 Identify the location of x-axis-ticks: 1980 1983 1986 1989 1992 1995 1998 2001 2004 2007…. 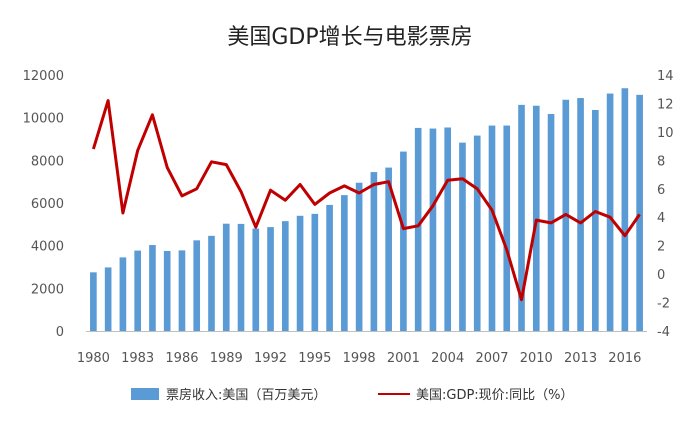
(359, 358).